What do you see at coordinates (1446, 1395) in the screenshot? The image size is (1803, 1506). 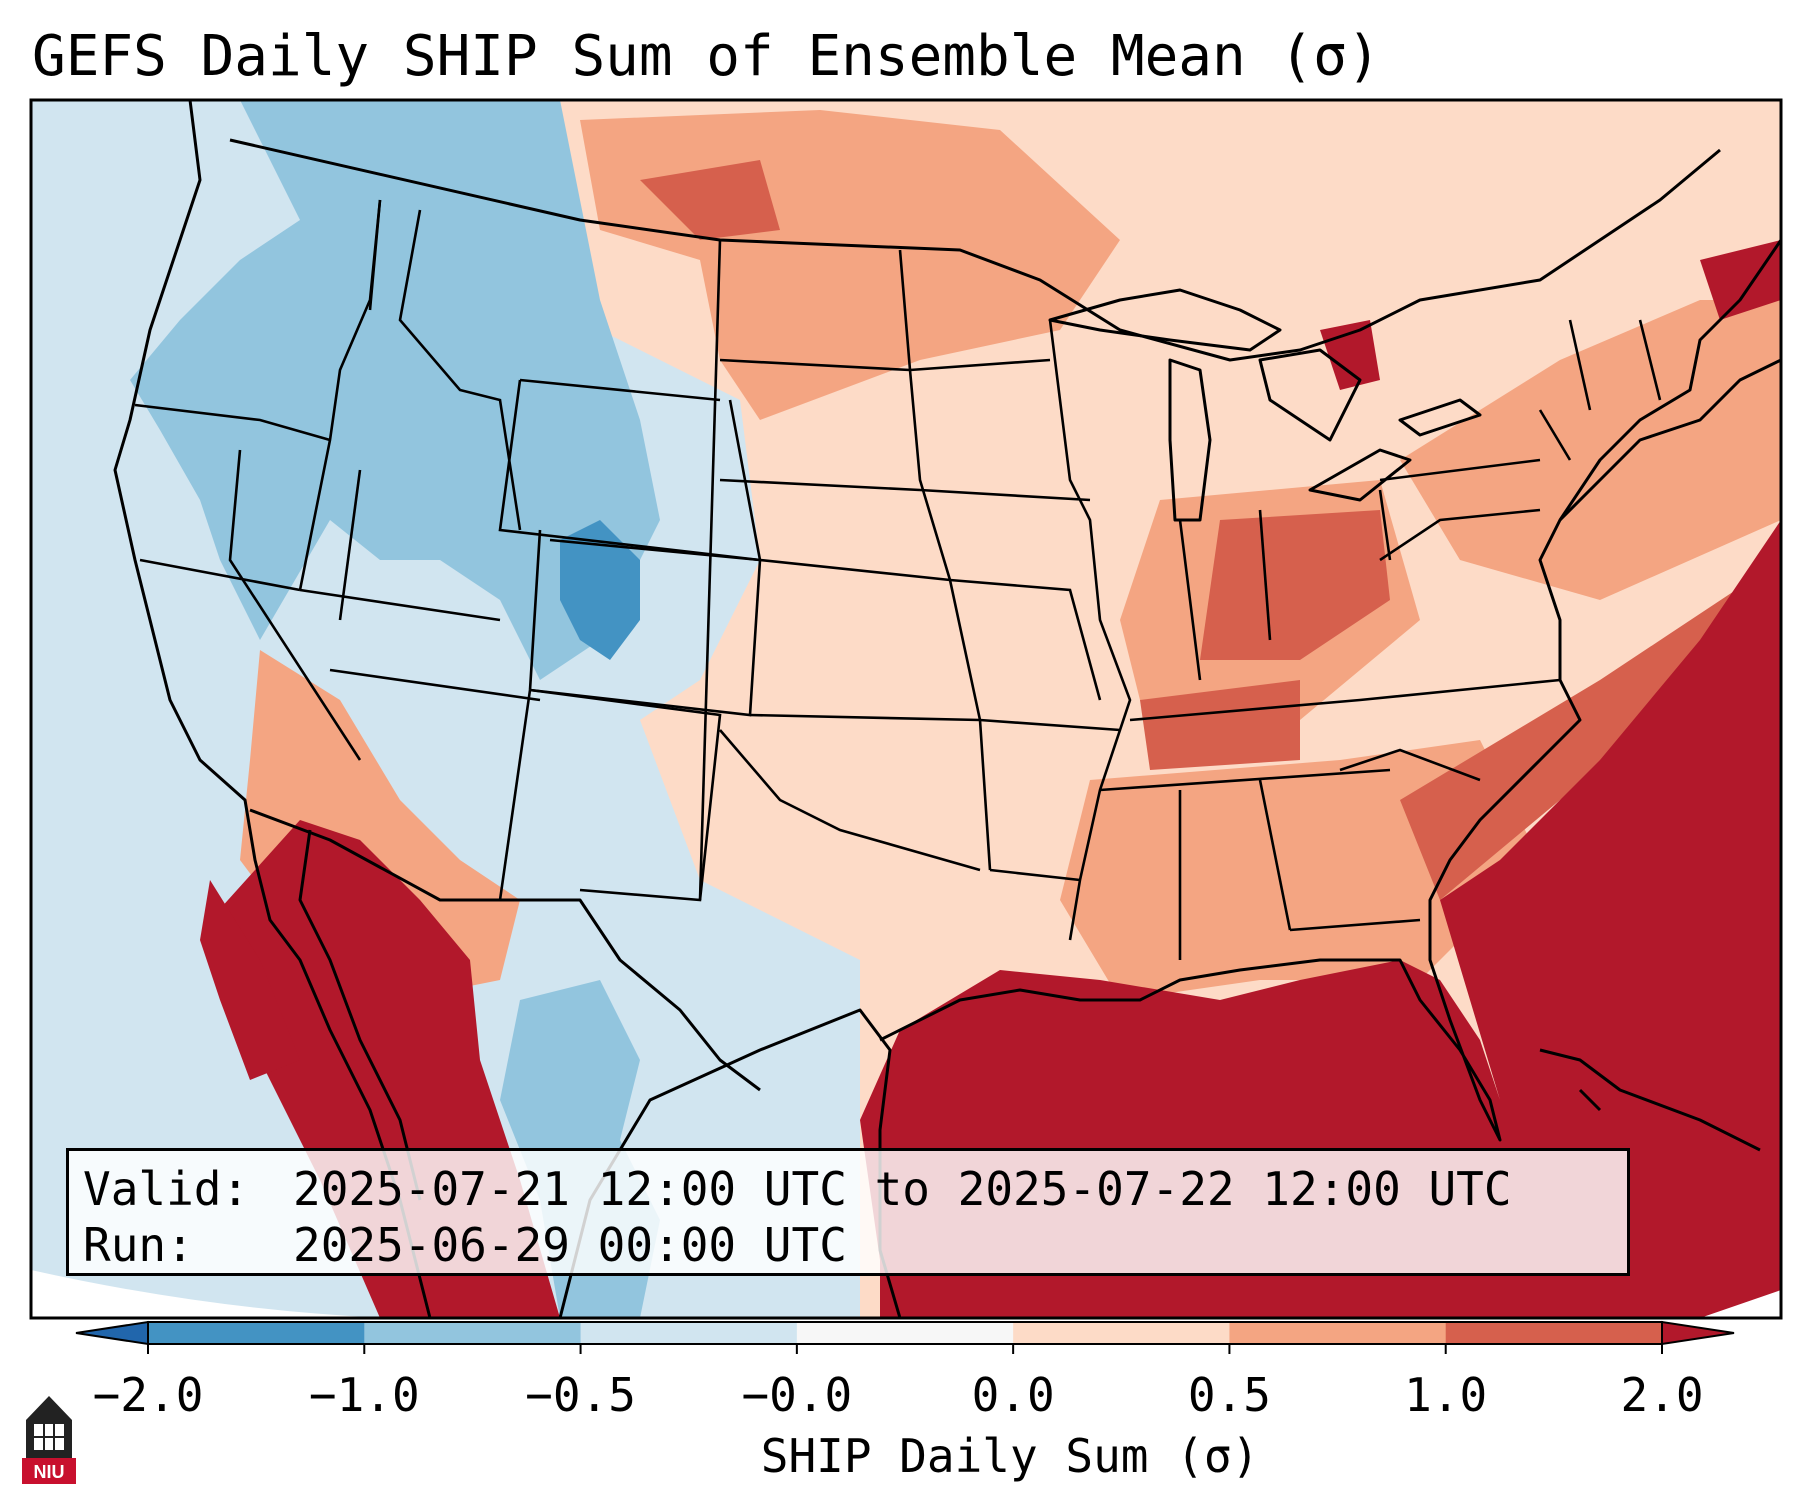 I see `colorbar-tick-label: 1.0` at bounding box center [1446, 1395].